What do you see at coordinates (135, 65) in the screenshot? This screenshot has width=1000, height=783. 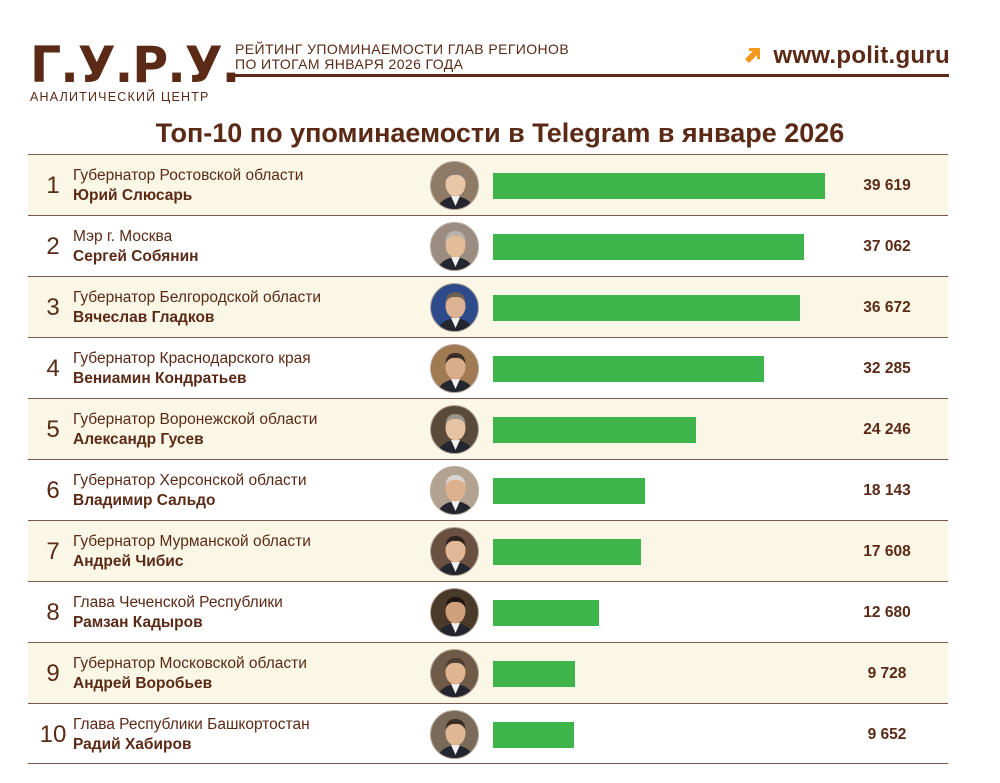 I see `logo-text: Г.У.Р.У.` at bounding box center [135, 65].